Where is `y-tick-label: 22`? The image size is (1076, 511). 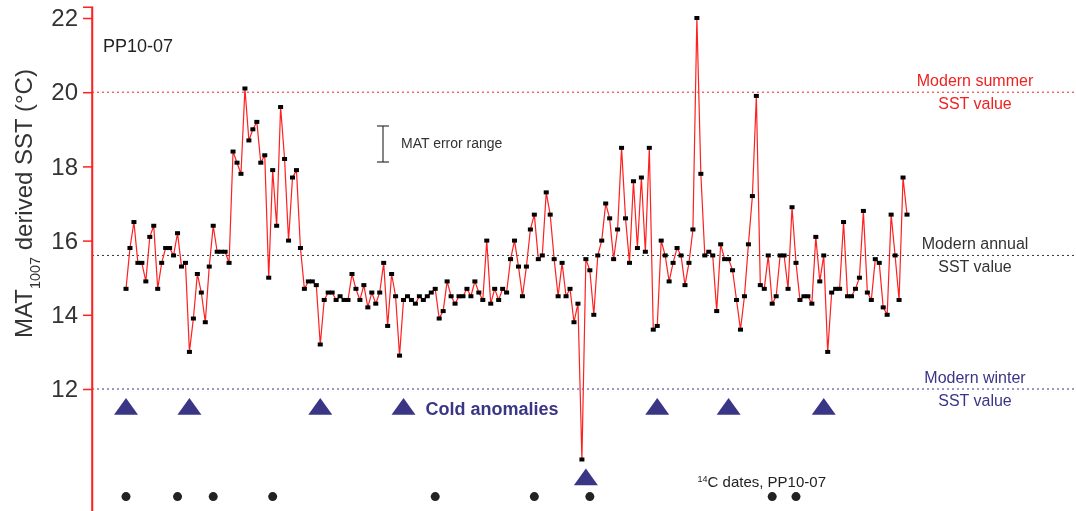
y-tick-label: 22 is located at coordinates (64, 18).